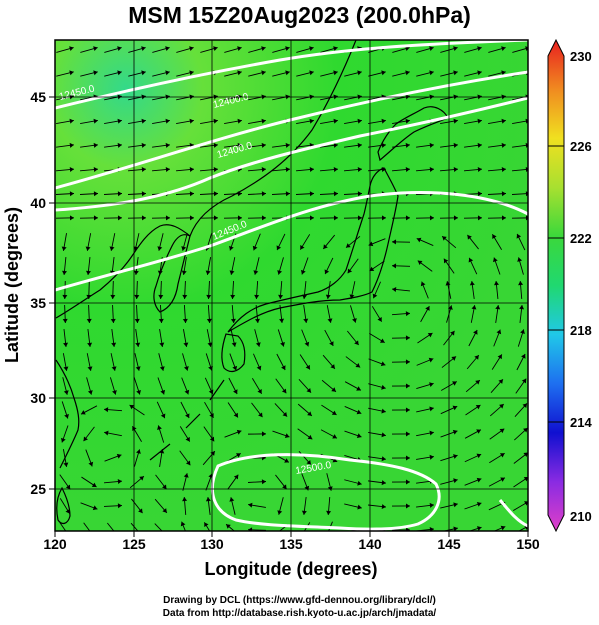 The height and width of the screenshot is (625, 599). Describe the element at coordinates (63, 505) in the screenshot. I see `taiwan-coastline` at that location.